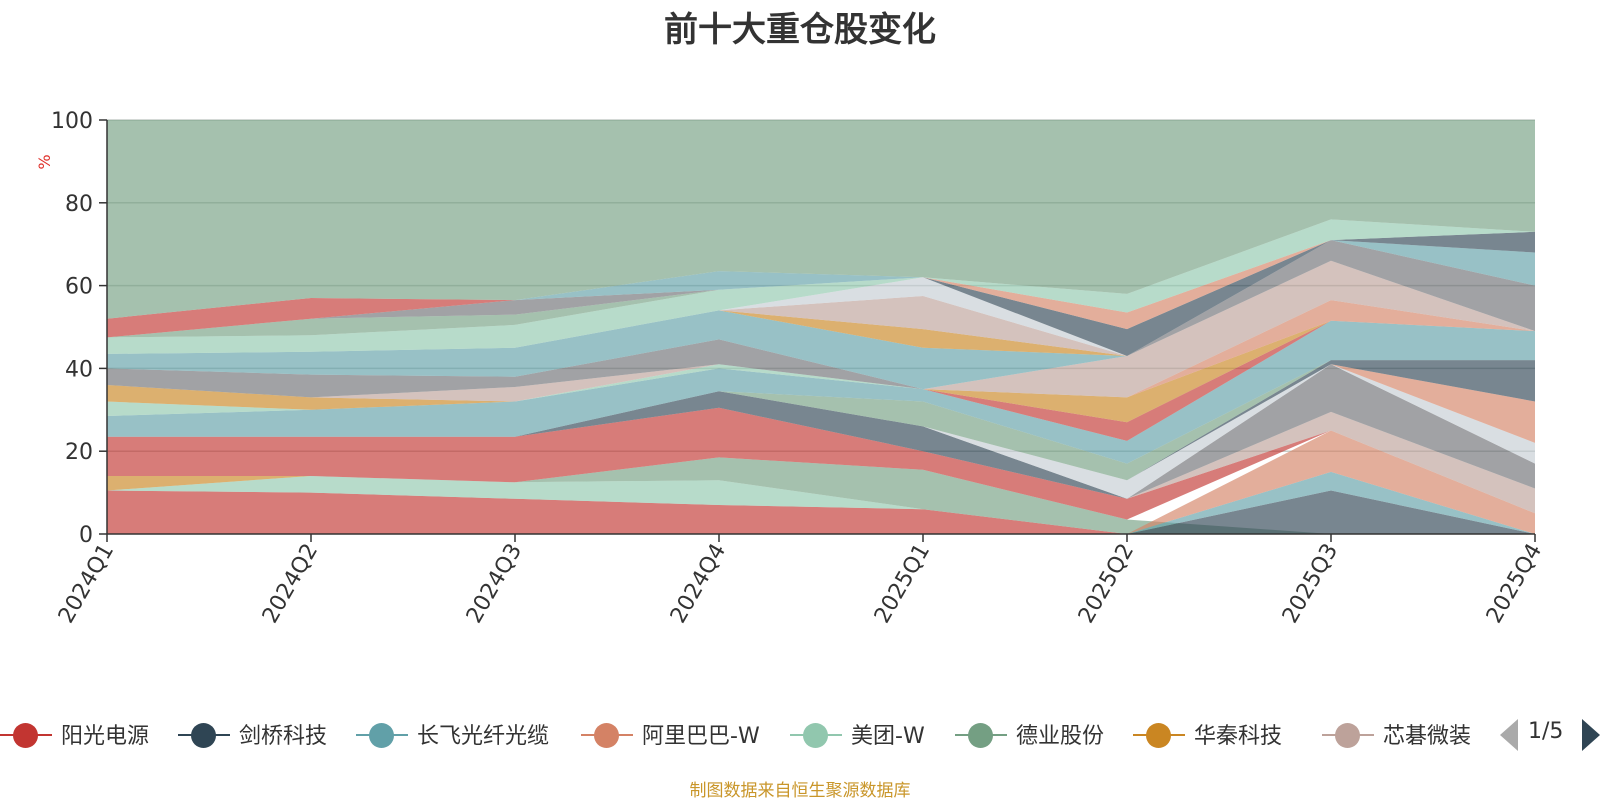  Describe the element at coordinates (290, 584) in the screenshot. I see `x-tick-label-2024Q2: 2024Q2` at that location.